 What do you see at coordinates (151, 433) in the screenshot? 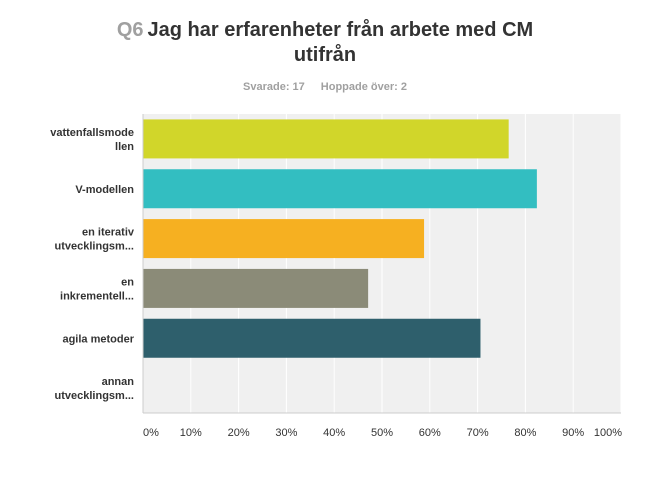
I see `x-tick-label: 0%` at bounding box center [151, 433].